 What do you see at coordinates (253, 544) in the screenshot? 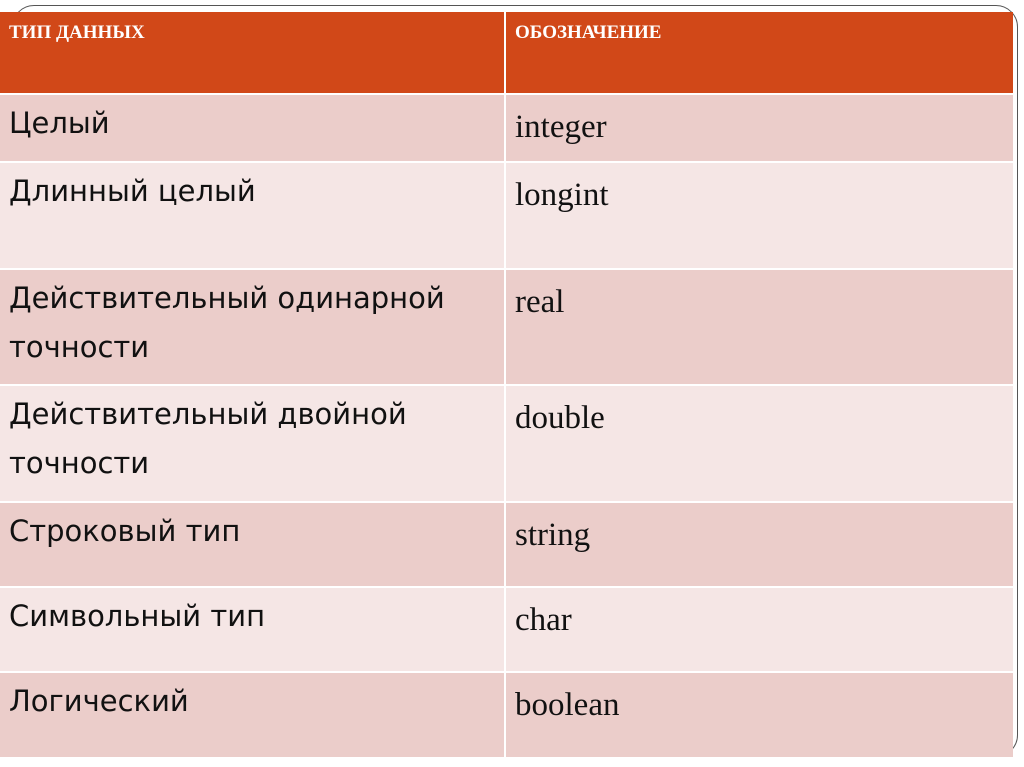
I see `type-cell: Строковый тип` at bounding box center [253, 544].